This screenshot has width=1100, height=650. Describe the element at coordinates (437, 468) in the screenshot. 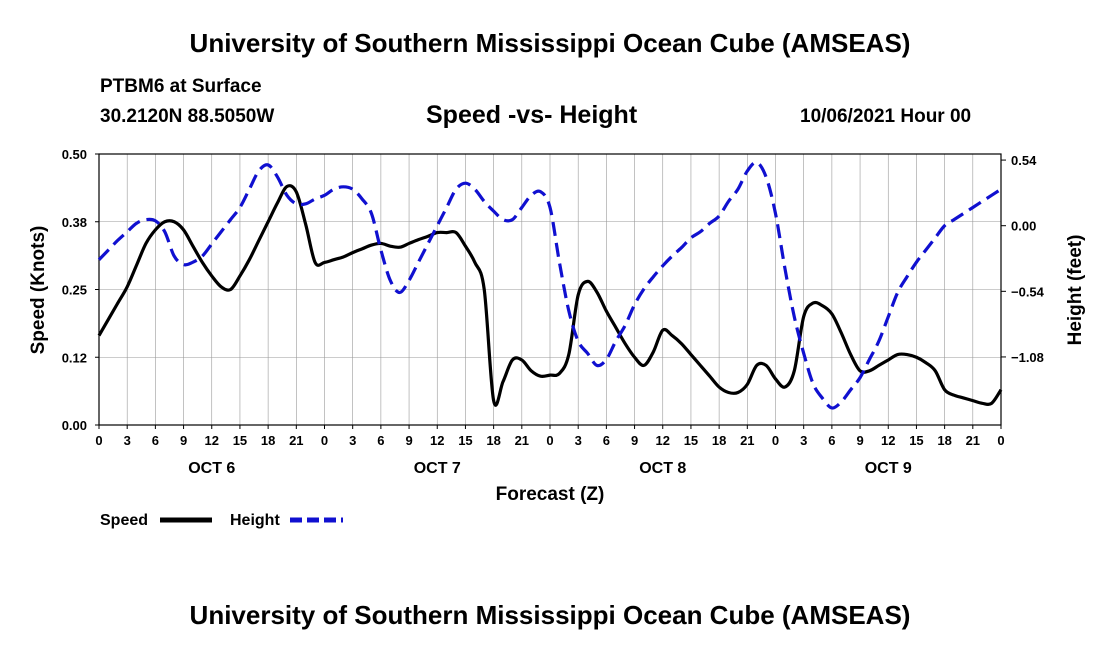

I see `day-label: OCT 7` at that location.